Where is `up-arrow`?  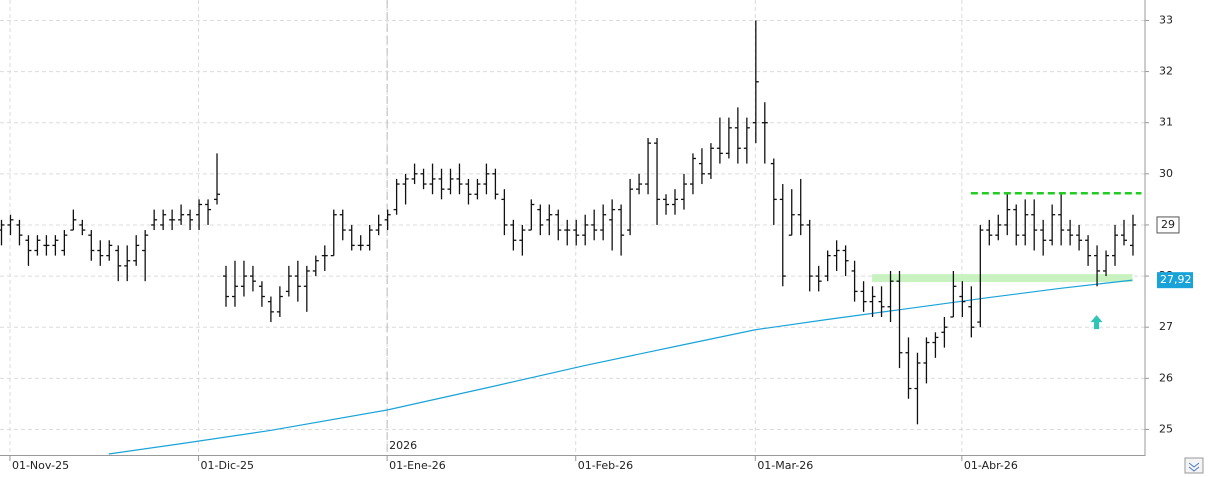
up-arrow is located at coordinates (1096, 322).